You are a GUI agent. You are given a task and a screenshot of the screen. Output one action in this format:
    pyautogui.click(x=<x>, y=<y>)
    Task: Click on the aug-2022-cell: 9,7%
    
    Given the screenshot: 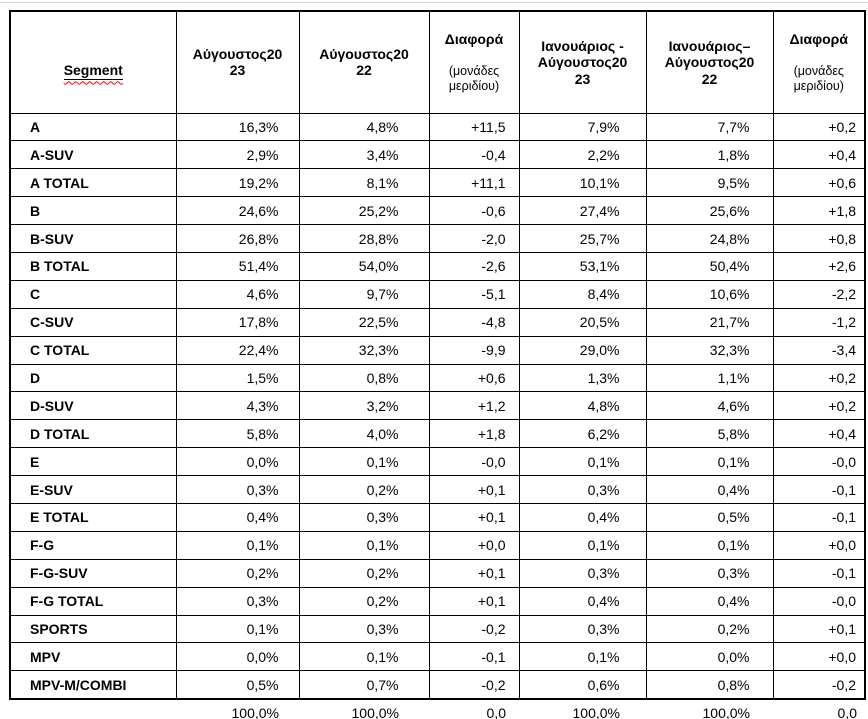 What is the action you would take?
    pyautogui.click(x=364, y=294)
    